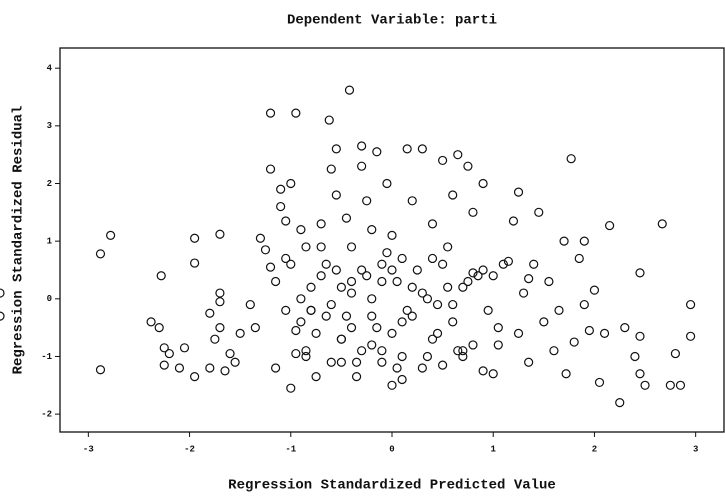 Image resolution: width=725 pixels, height=499 pixels. I want to click on y-tick-label: 1, so click(50, 242).